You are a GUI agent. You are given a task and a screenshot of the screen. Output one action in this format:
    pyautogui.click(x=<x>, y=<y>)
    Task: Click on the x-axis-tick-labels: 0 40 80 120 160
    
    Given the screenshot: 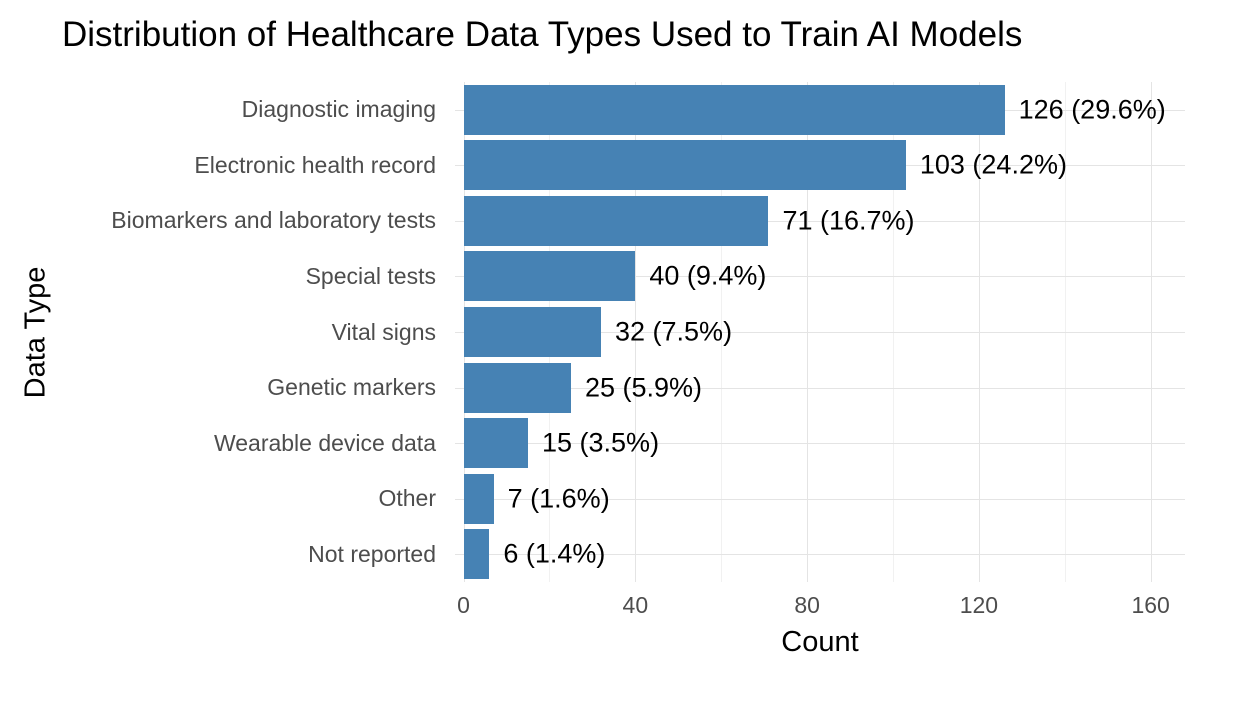 What is the action you would take?
    pyautogui.click(x=820, y=606)
    